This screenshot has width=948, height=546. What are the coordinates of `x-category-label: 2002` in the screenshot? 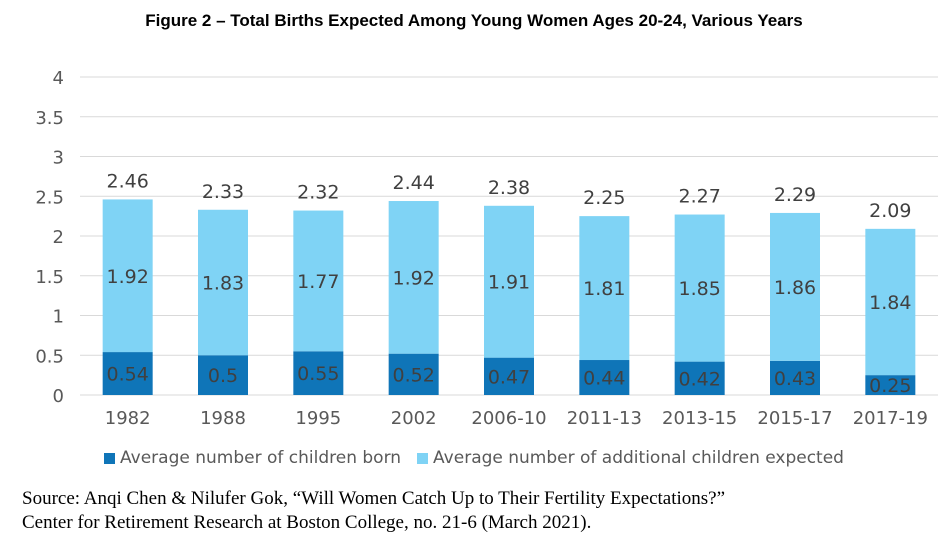 It's located at (414, 418).